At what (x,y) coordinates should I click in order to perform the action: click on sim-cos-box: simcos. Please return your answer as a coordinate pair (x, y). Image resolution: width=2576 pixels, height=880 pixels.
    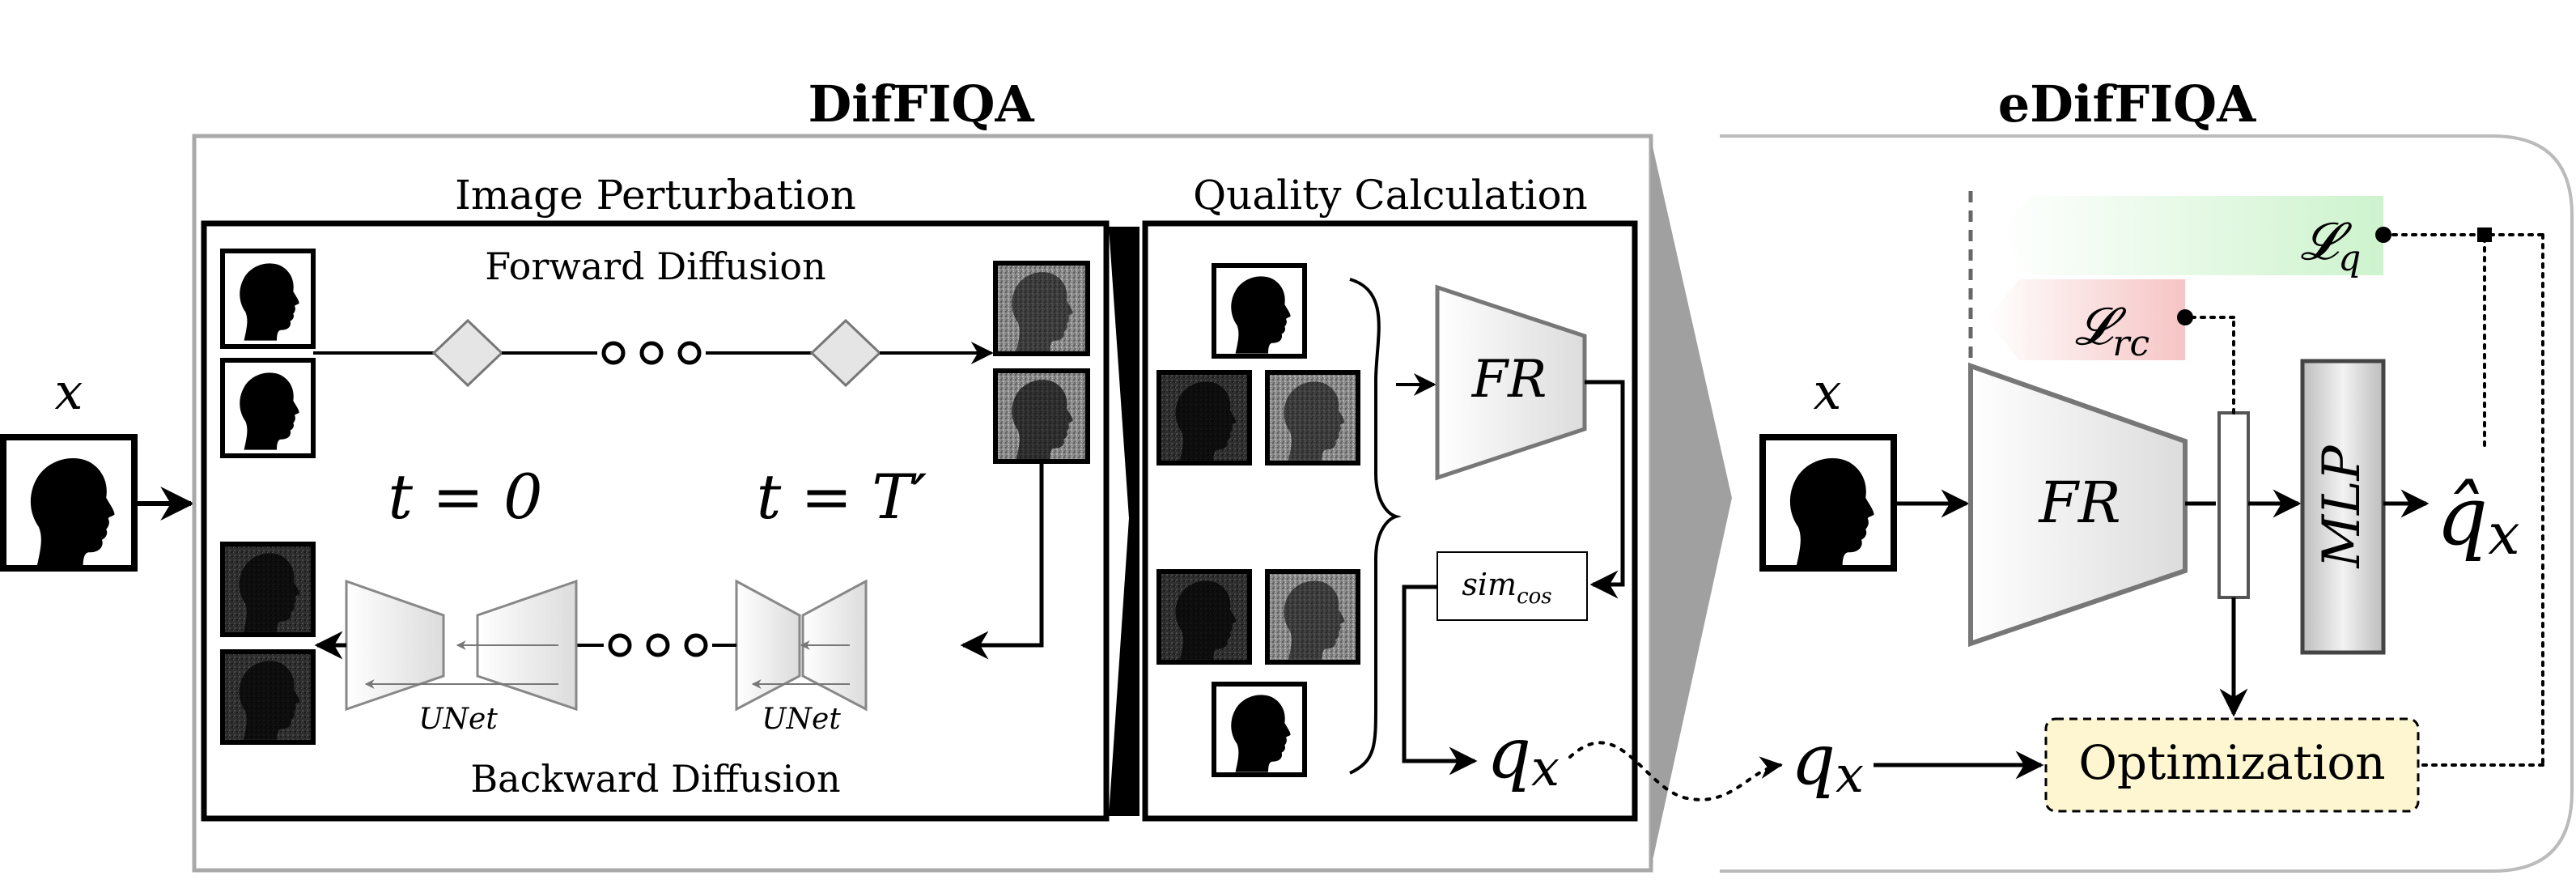
    Looking at the image, I should click on (1512, 586).